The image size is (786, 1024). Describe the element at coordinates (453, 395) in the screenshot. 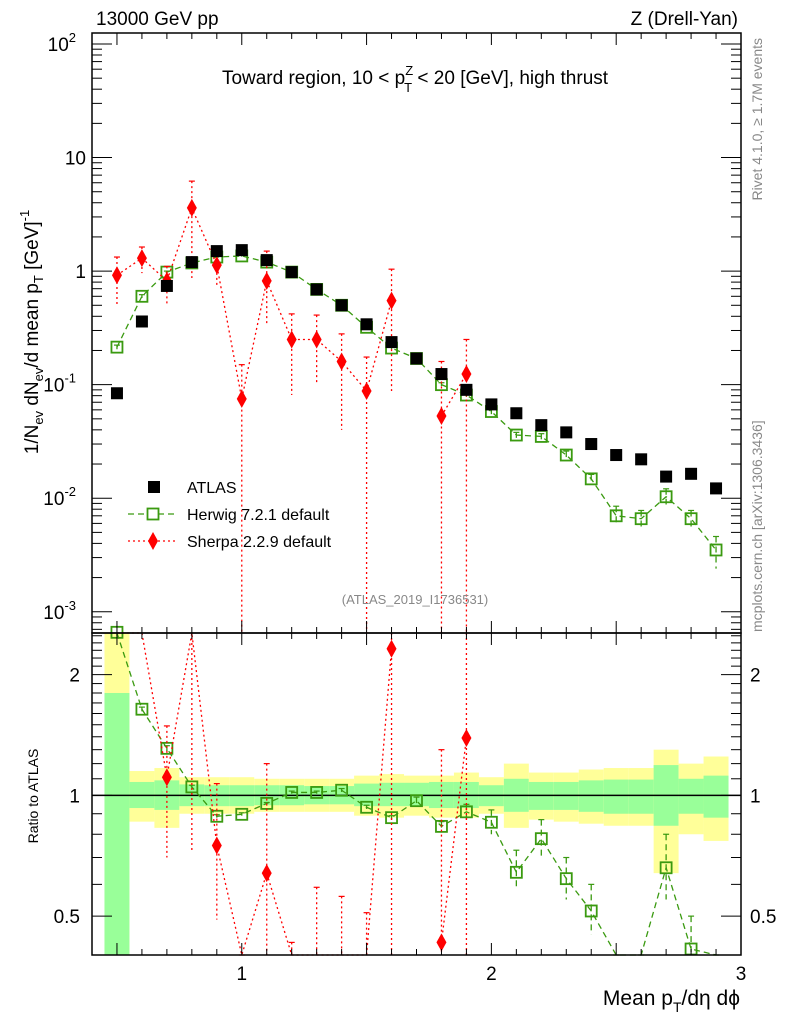

I see `main-sherpa-line` at that location.